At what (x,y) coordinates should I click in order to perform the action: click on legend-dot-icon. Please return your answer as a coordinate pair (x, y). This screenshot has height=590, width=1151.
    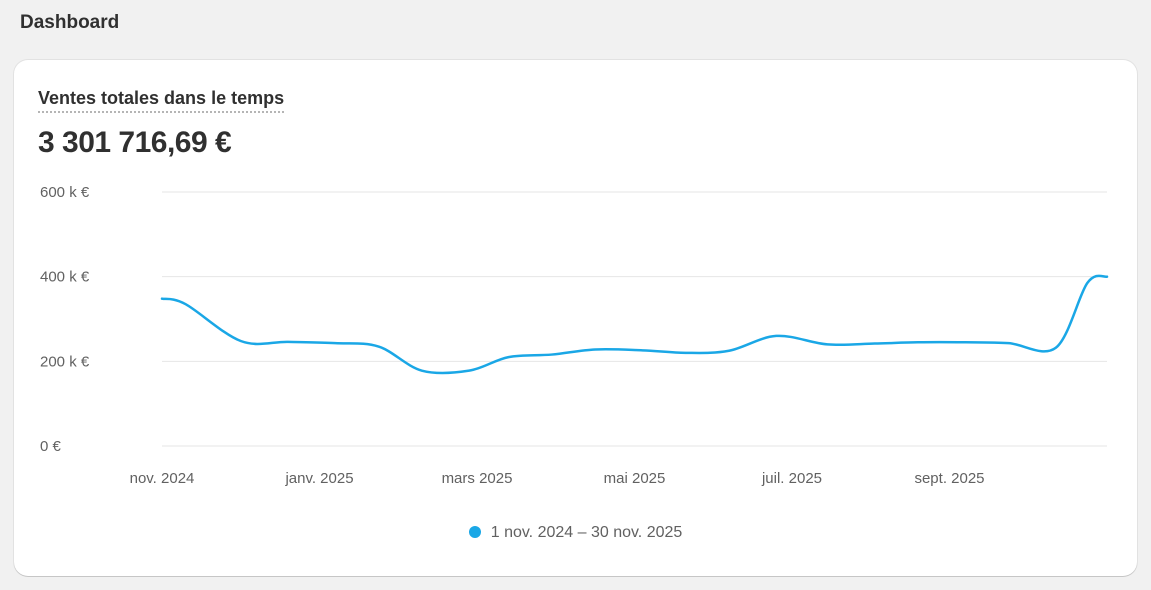
    Looking at the image, I should click on (474, 532).